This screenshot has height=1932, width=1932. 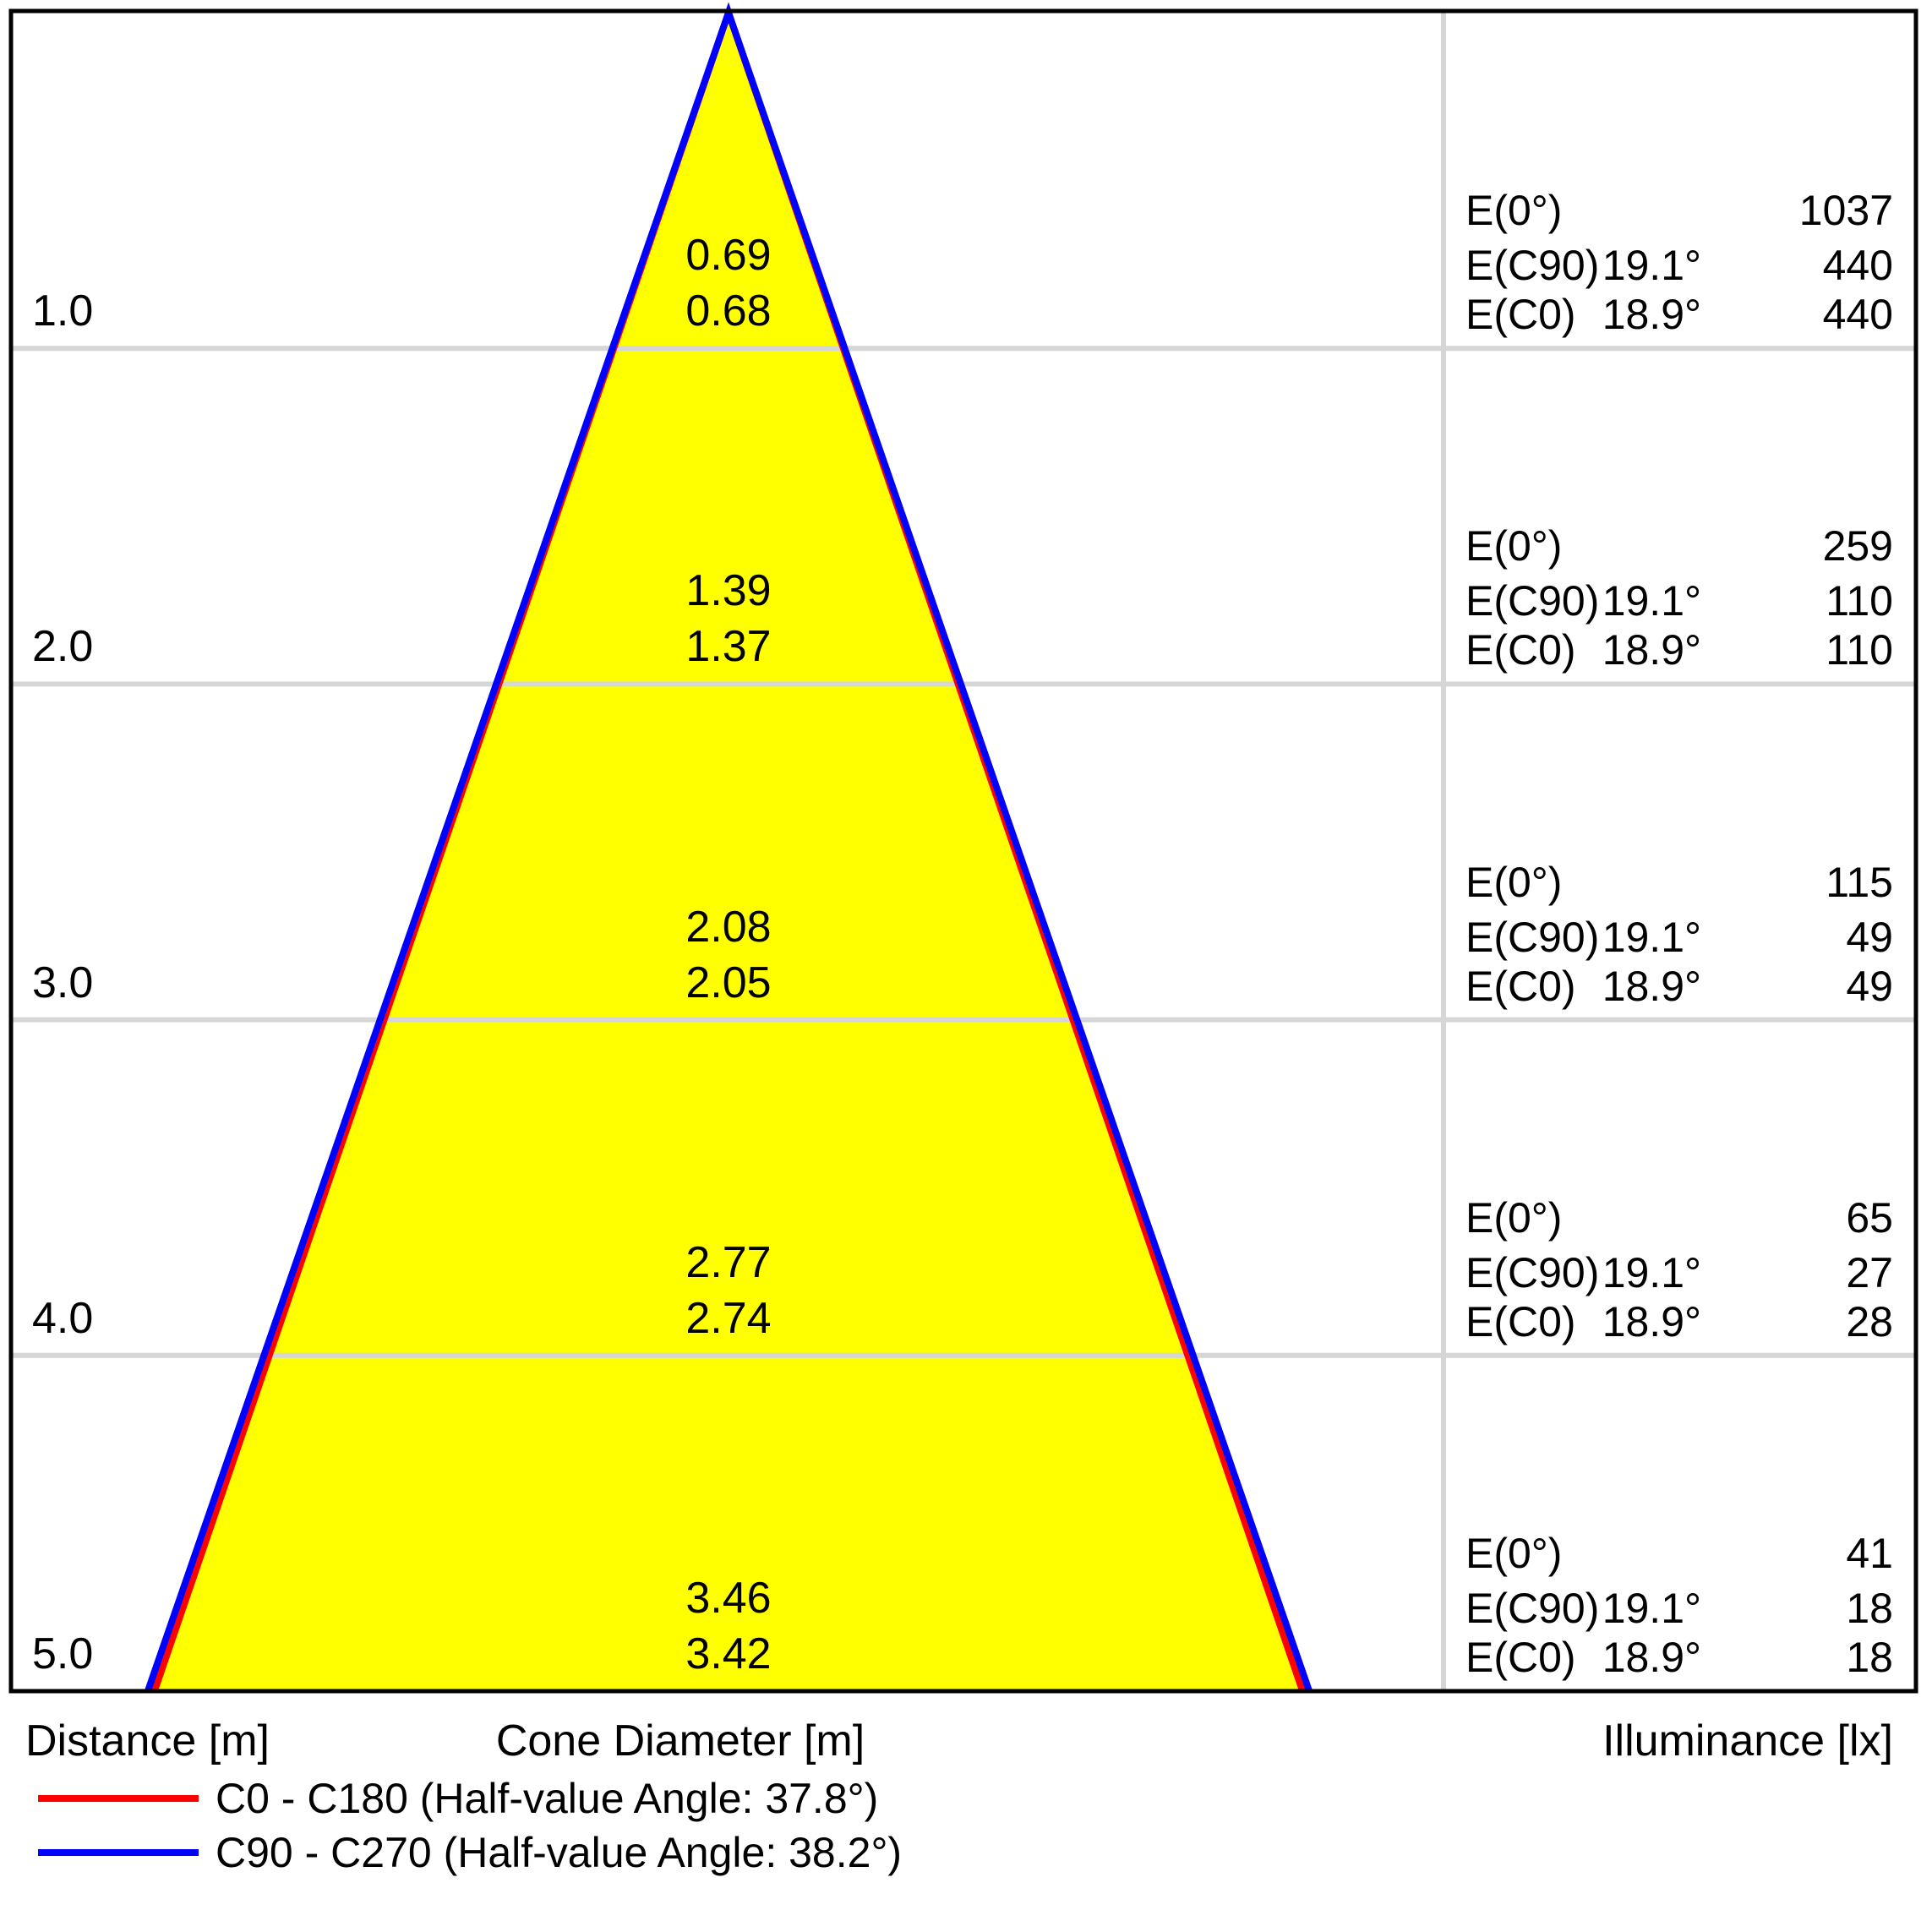 I want to click on cone-diameter-c0-value: 2.05, so click(x=728, y=982).